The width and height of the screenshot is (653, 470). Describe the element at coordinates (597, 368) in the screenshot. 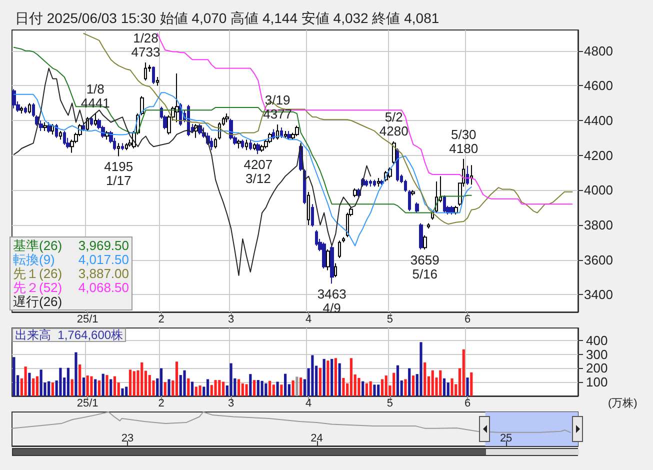

I see `y-tick-label: 200` at that location.